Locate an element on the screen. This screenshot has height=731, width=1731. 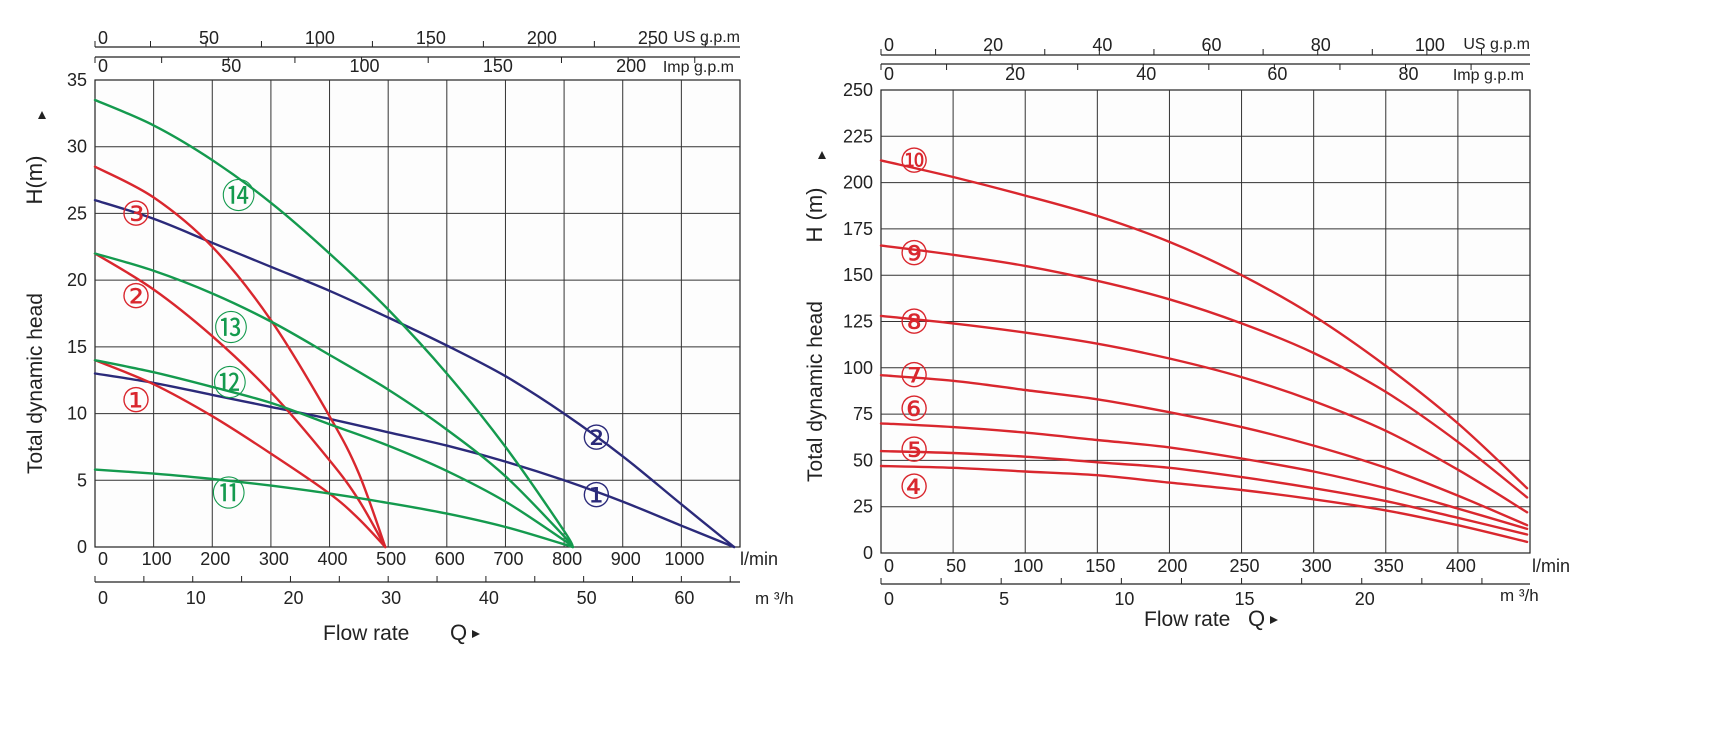
chart-left-us-tick-label: 250 is located at coordinates (653, 38).